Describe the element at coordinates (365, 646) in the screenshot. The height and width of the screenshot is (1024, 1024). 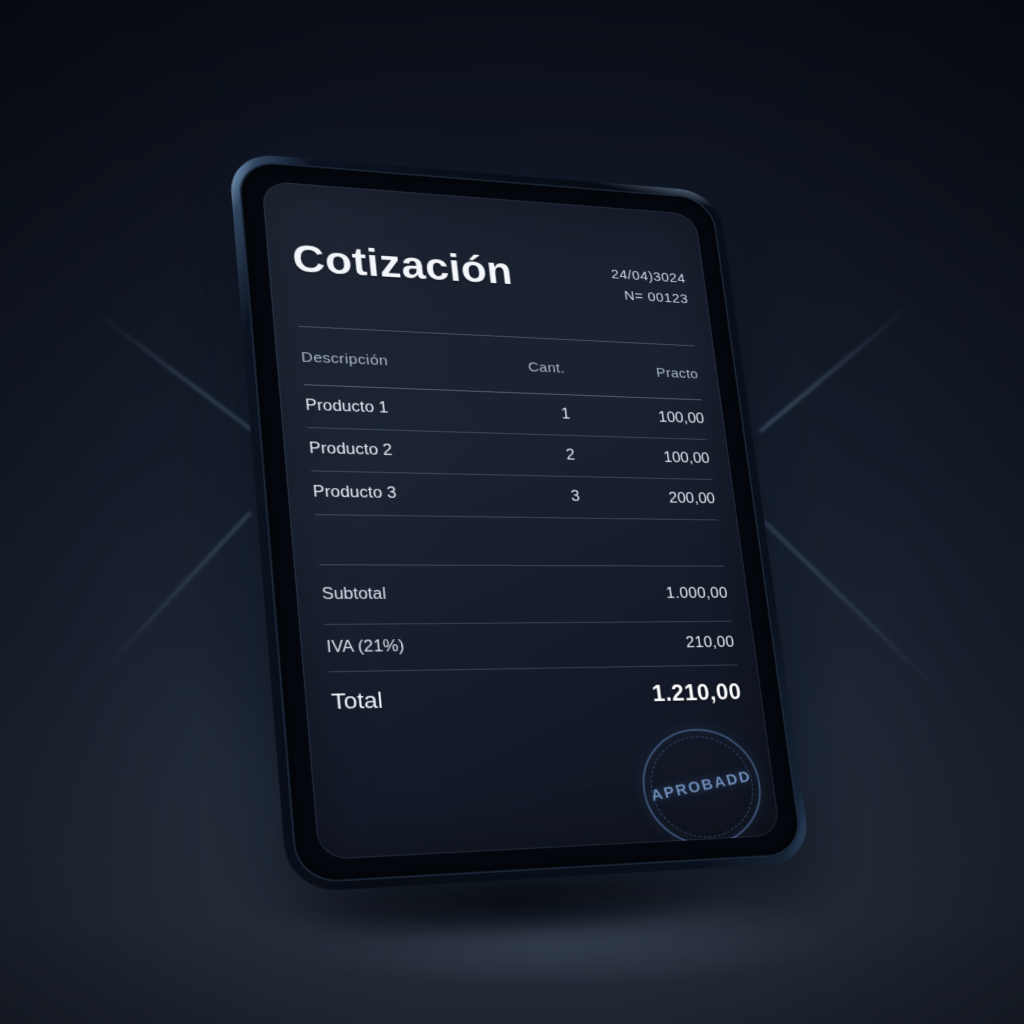
I see `tax-label: IVA (21%)` at that location.